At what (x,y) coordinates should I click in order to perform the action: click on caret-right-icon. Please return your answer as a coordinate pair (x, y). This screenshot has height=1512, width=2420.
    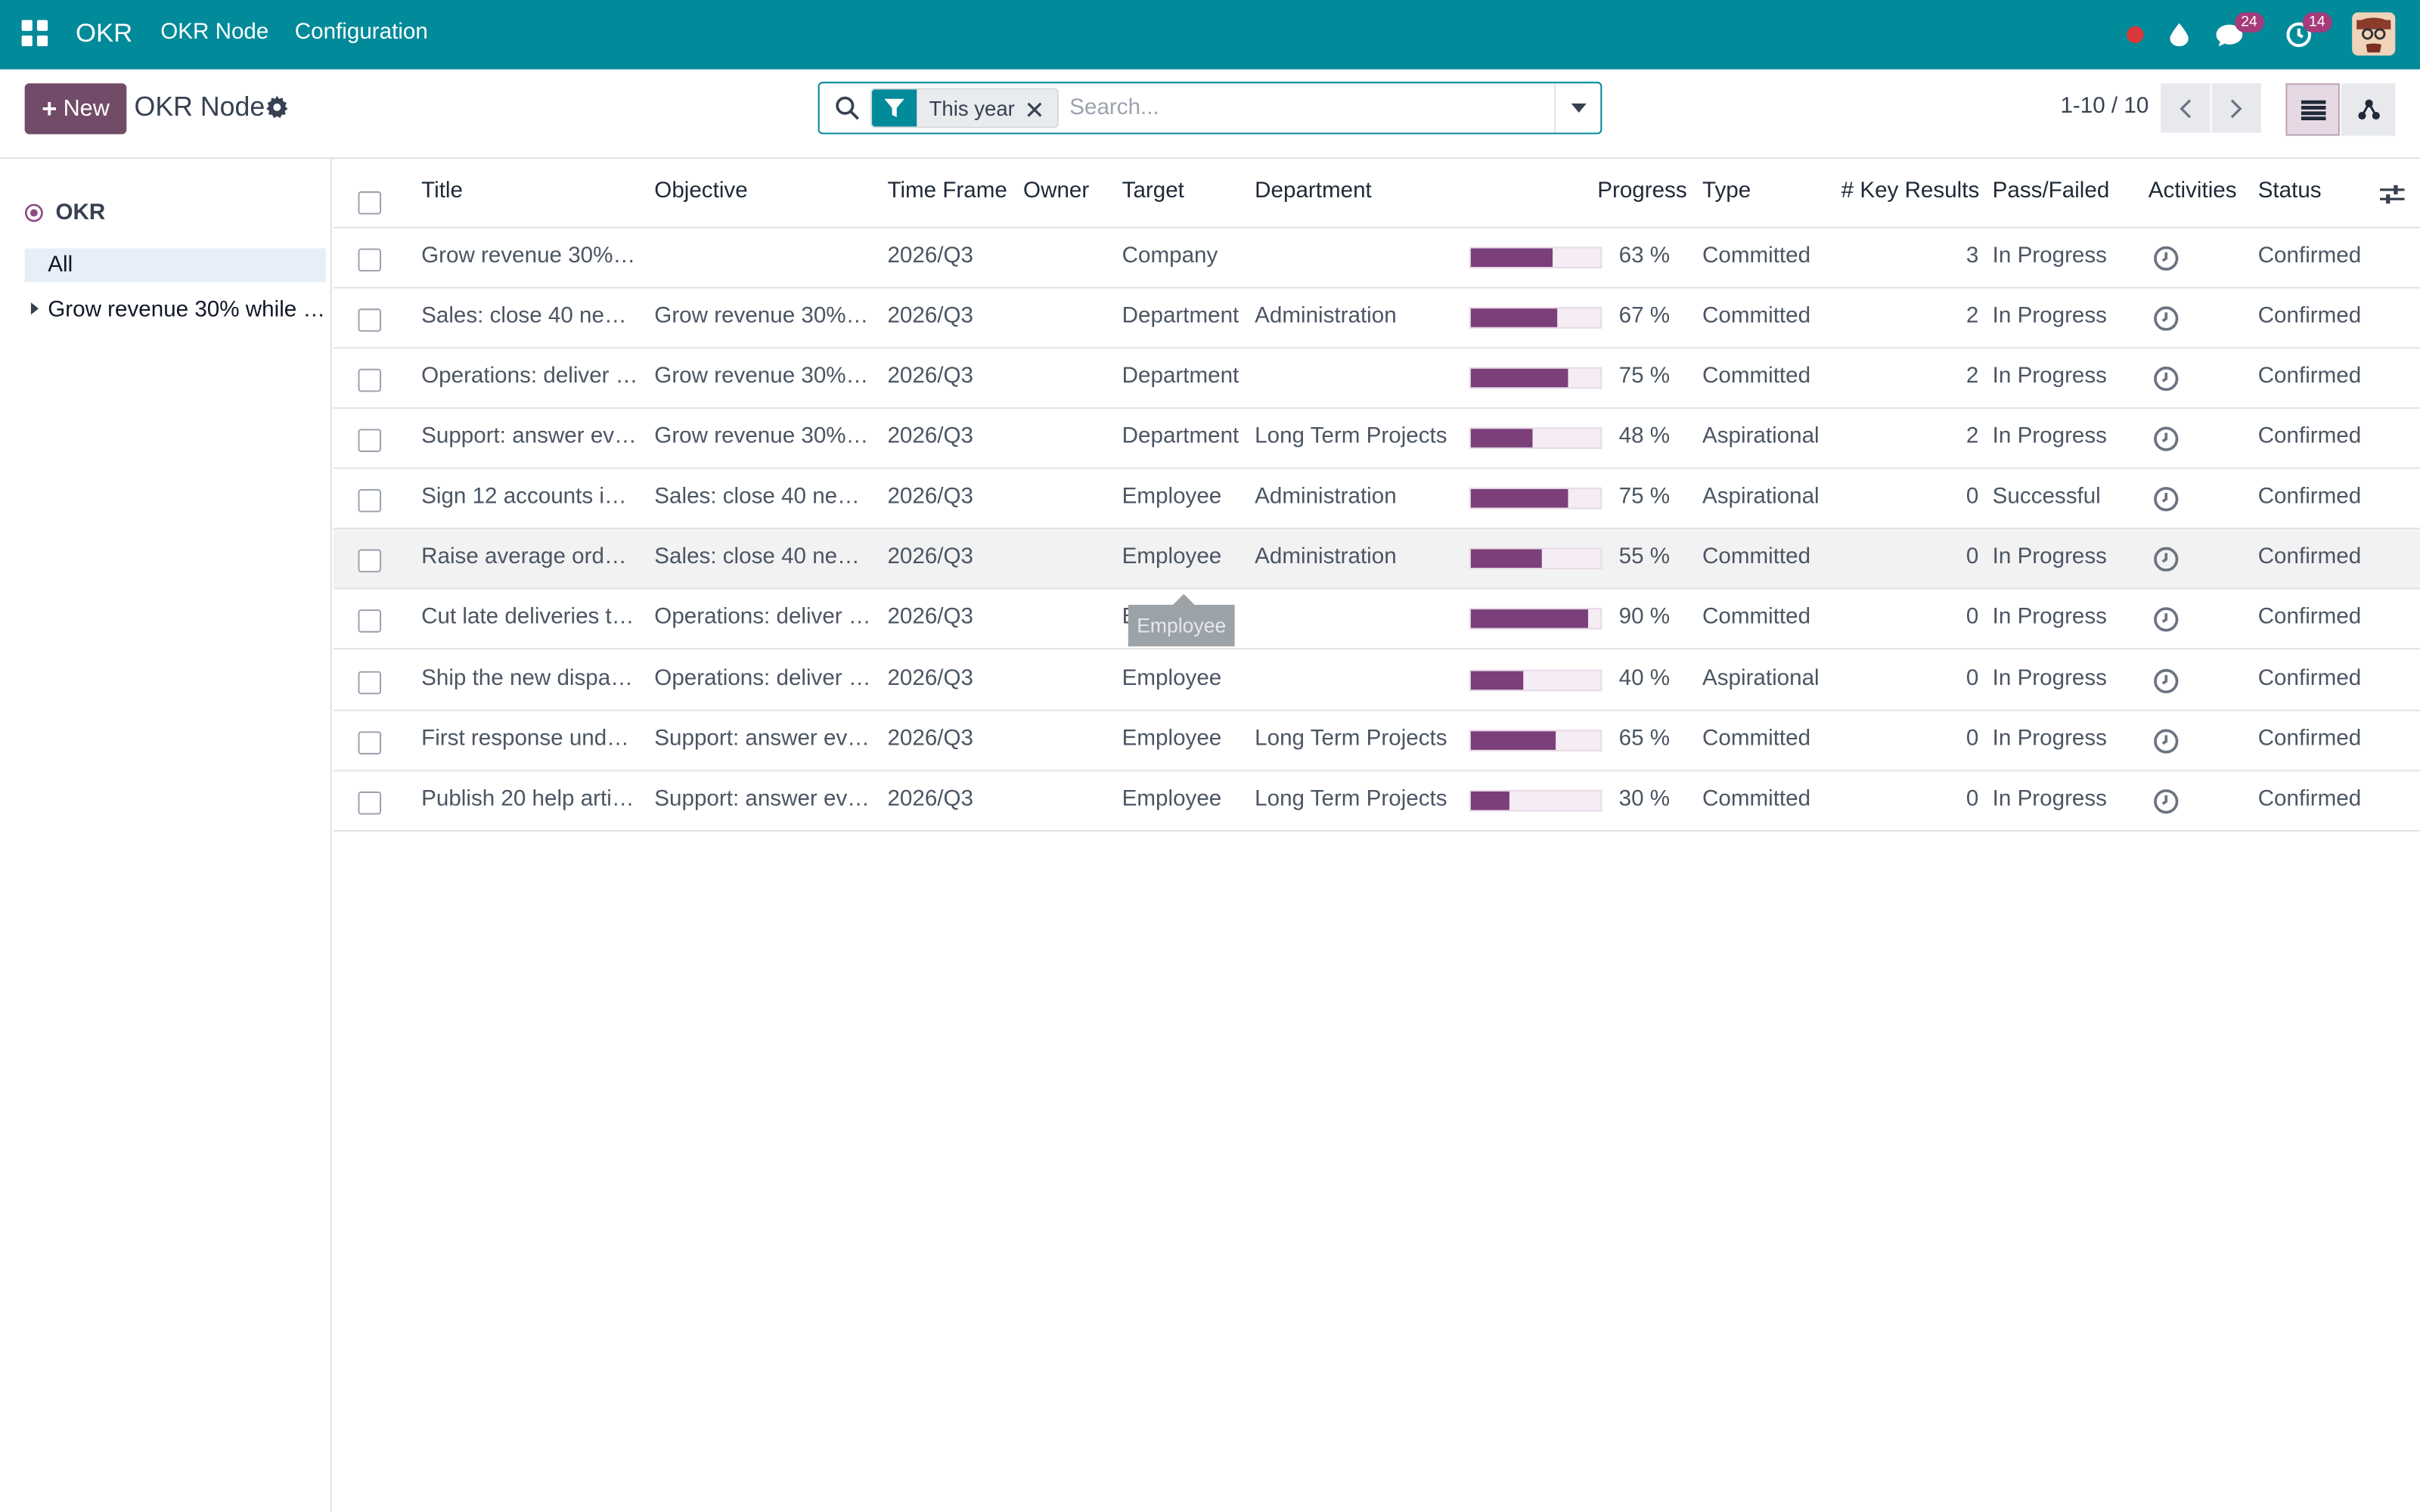
    Looking at the image, I should click on (34, 308).